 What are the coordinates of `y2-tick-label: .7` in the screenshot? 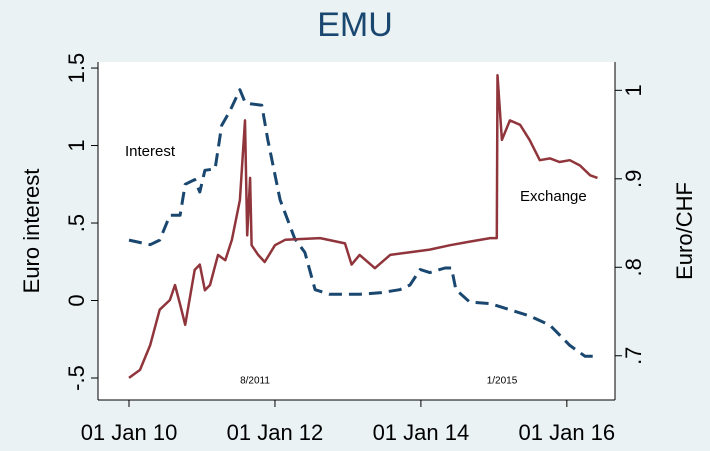 It's located at (633, 356).